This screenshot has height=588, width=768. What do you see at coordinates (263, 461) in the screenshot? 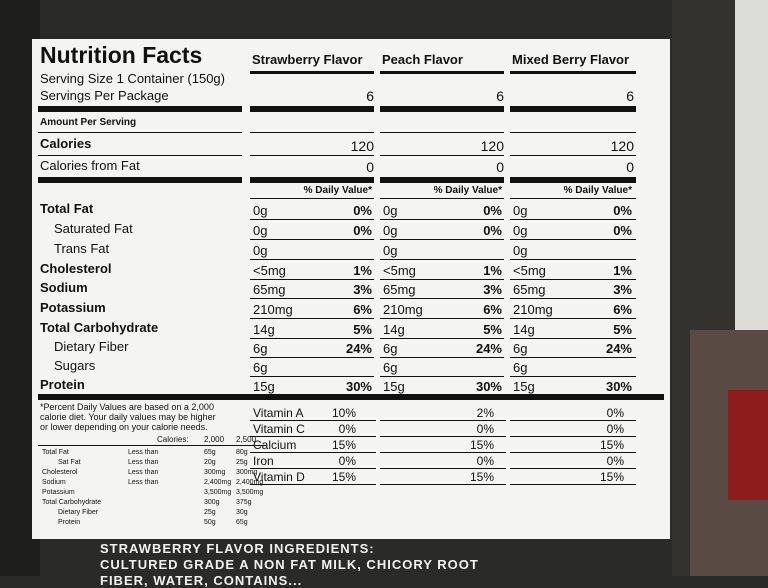
I see `vitamin-label: Iron` at bounding box center [263, 461].